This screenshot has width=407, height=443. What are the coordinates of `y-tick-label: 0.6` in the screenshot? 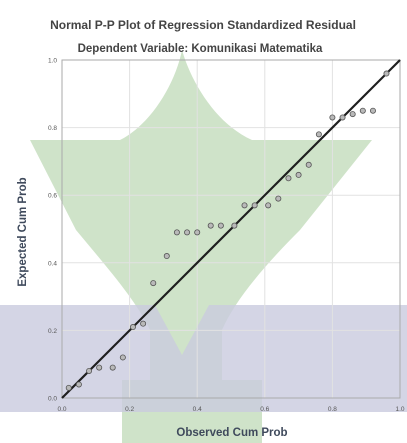 It's located at (52, 196).